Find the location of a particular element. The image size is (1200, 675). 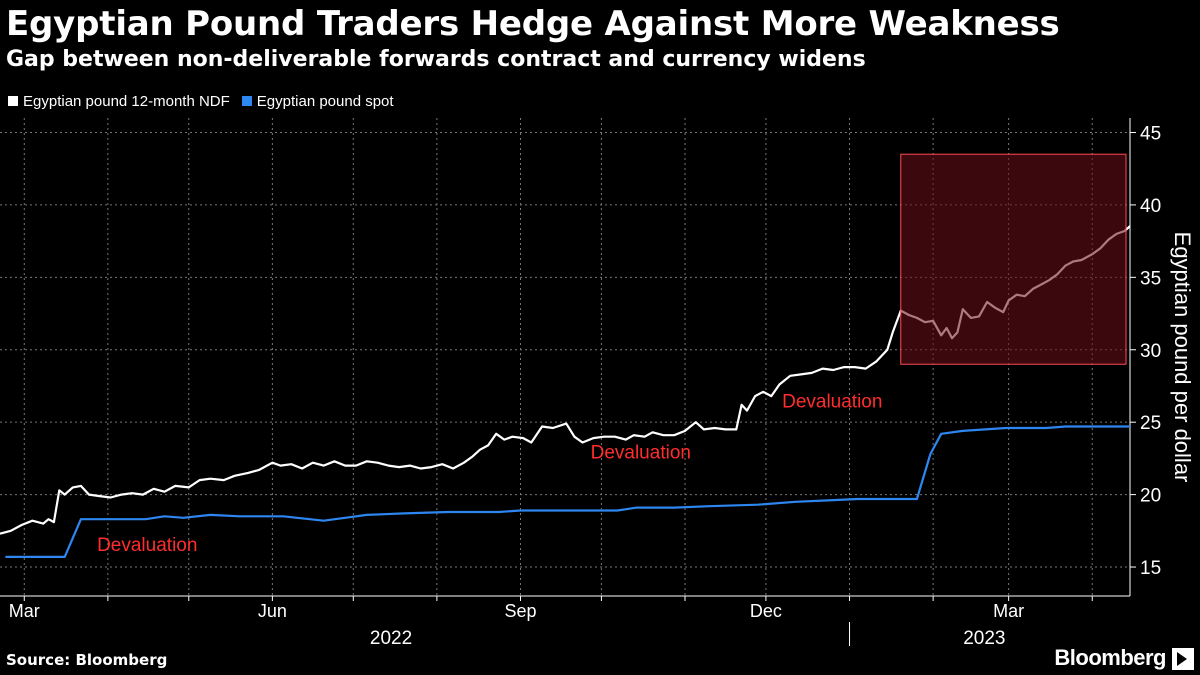

legend-item-spot: Egyptian pound spot is located at coordinates (317, 101).